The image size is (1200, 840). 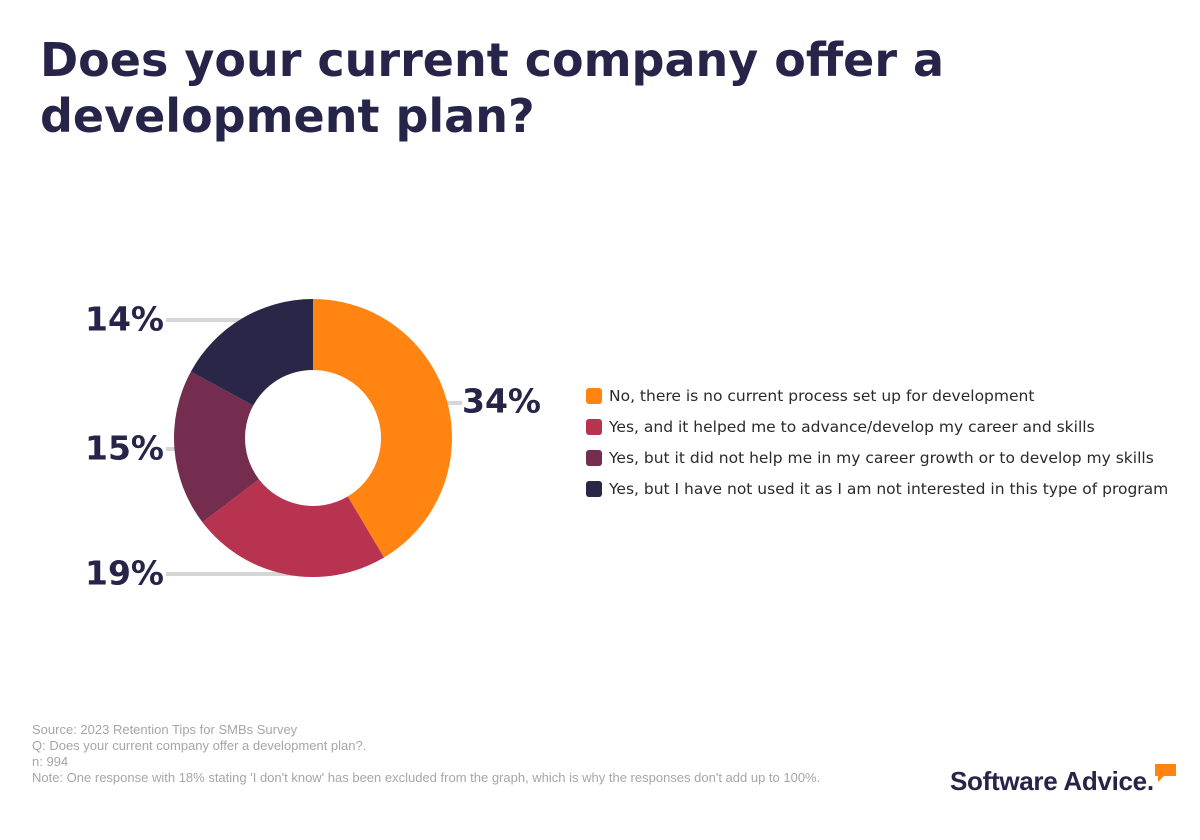 What do you see at coordinates (124, 448) in the screenshot?
I see `data-label: 15%` at bounding box center [124, 448].